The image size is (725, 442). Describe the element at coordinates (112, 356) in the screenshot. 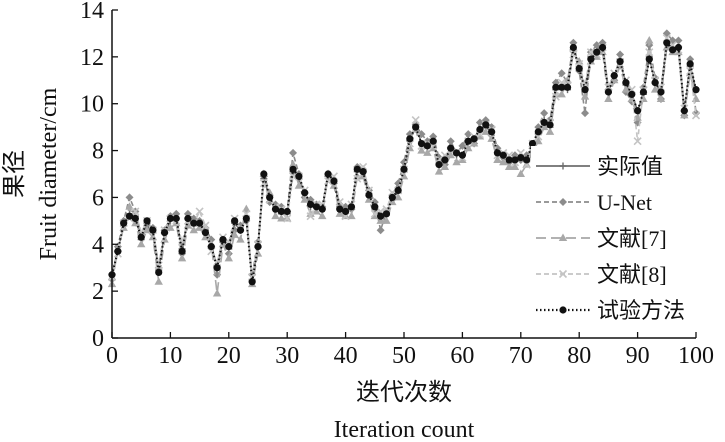

I see `x-tick-label: 0` at that location.